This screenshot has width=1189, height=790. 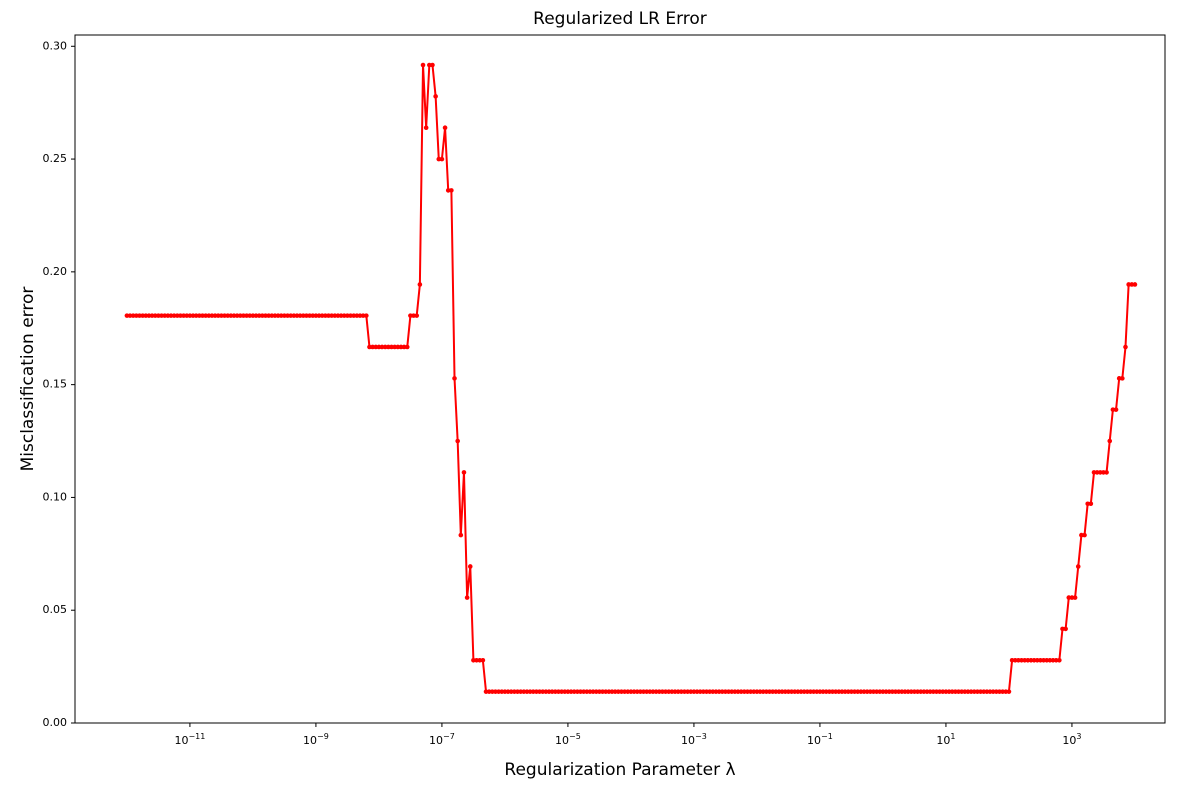 I want to click on y-tick-label: 0.25, so click(x=55, y=158).